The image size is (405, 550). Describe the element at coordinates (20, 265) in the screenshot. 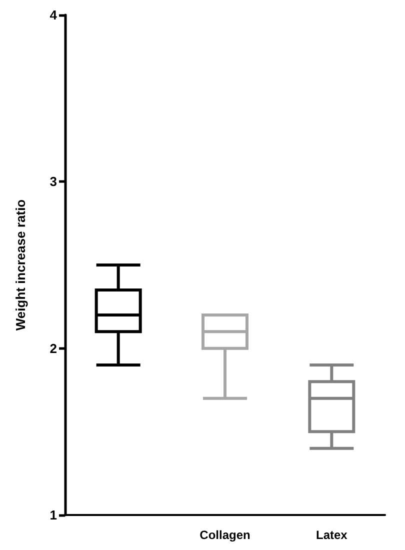

I see `y-axis-title: Weight increase ratio` at that location.